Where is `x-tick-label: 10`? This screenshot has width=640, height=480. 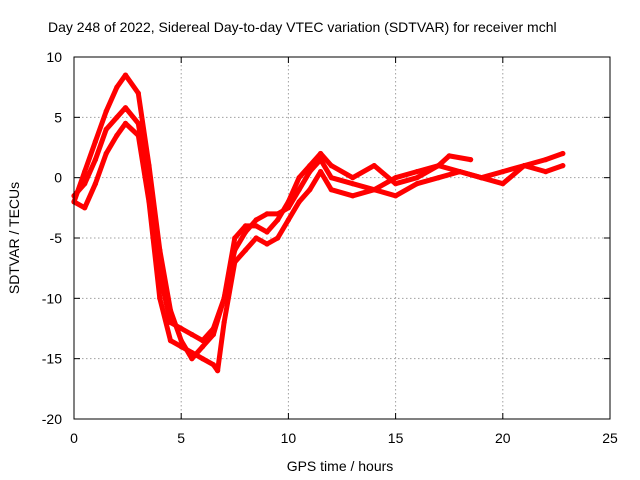
x-tick-label: 10 is located at coordinates (289, 438).